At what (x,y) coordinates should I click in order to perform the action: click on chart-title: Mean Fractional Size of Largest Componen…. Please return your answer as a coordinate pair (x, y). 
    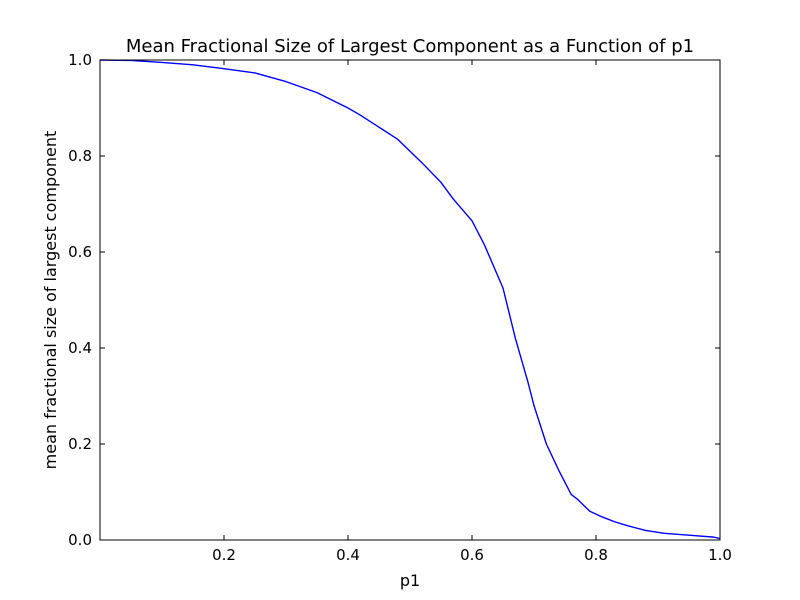
    Looking at the image, I should click on (410, 46).